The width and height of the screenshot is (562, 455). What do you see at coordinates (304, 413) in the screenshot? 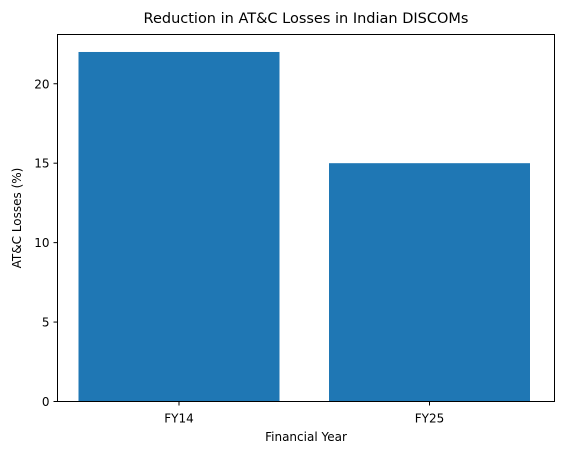
I see `x-axis: FY14 FY25` at bounding box center [304, 413].